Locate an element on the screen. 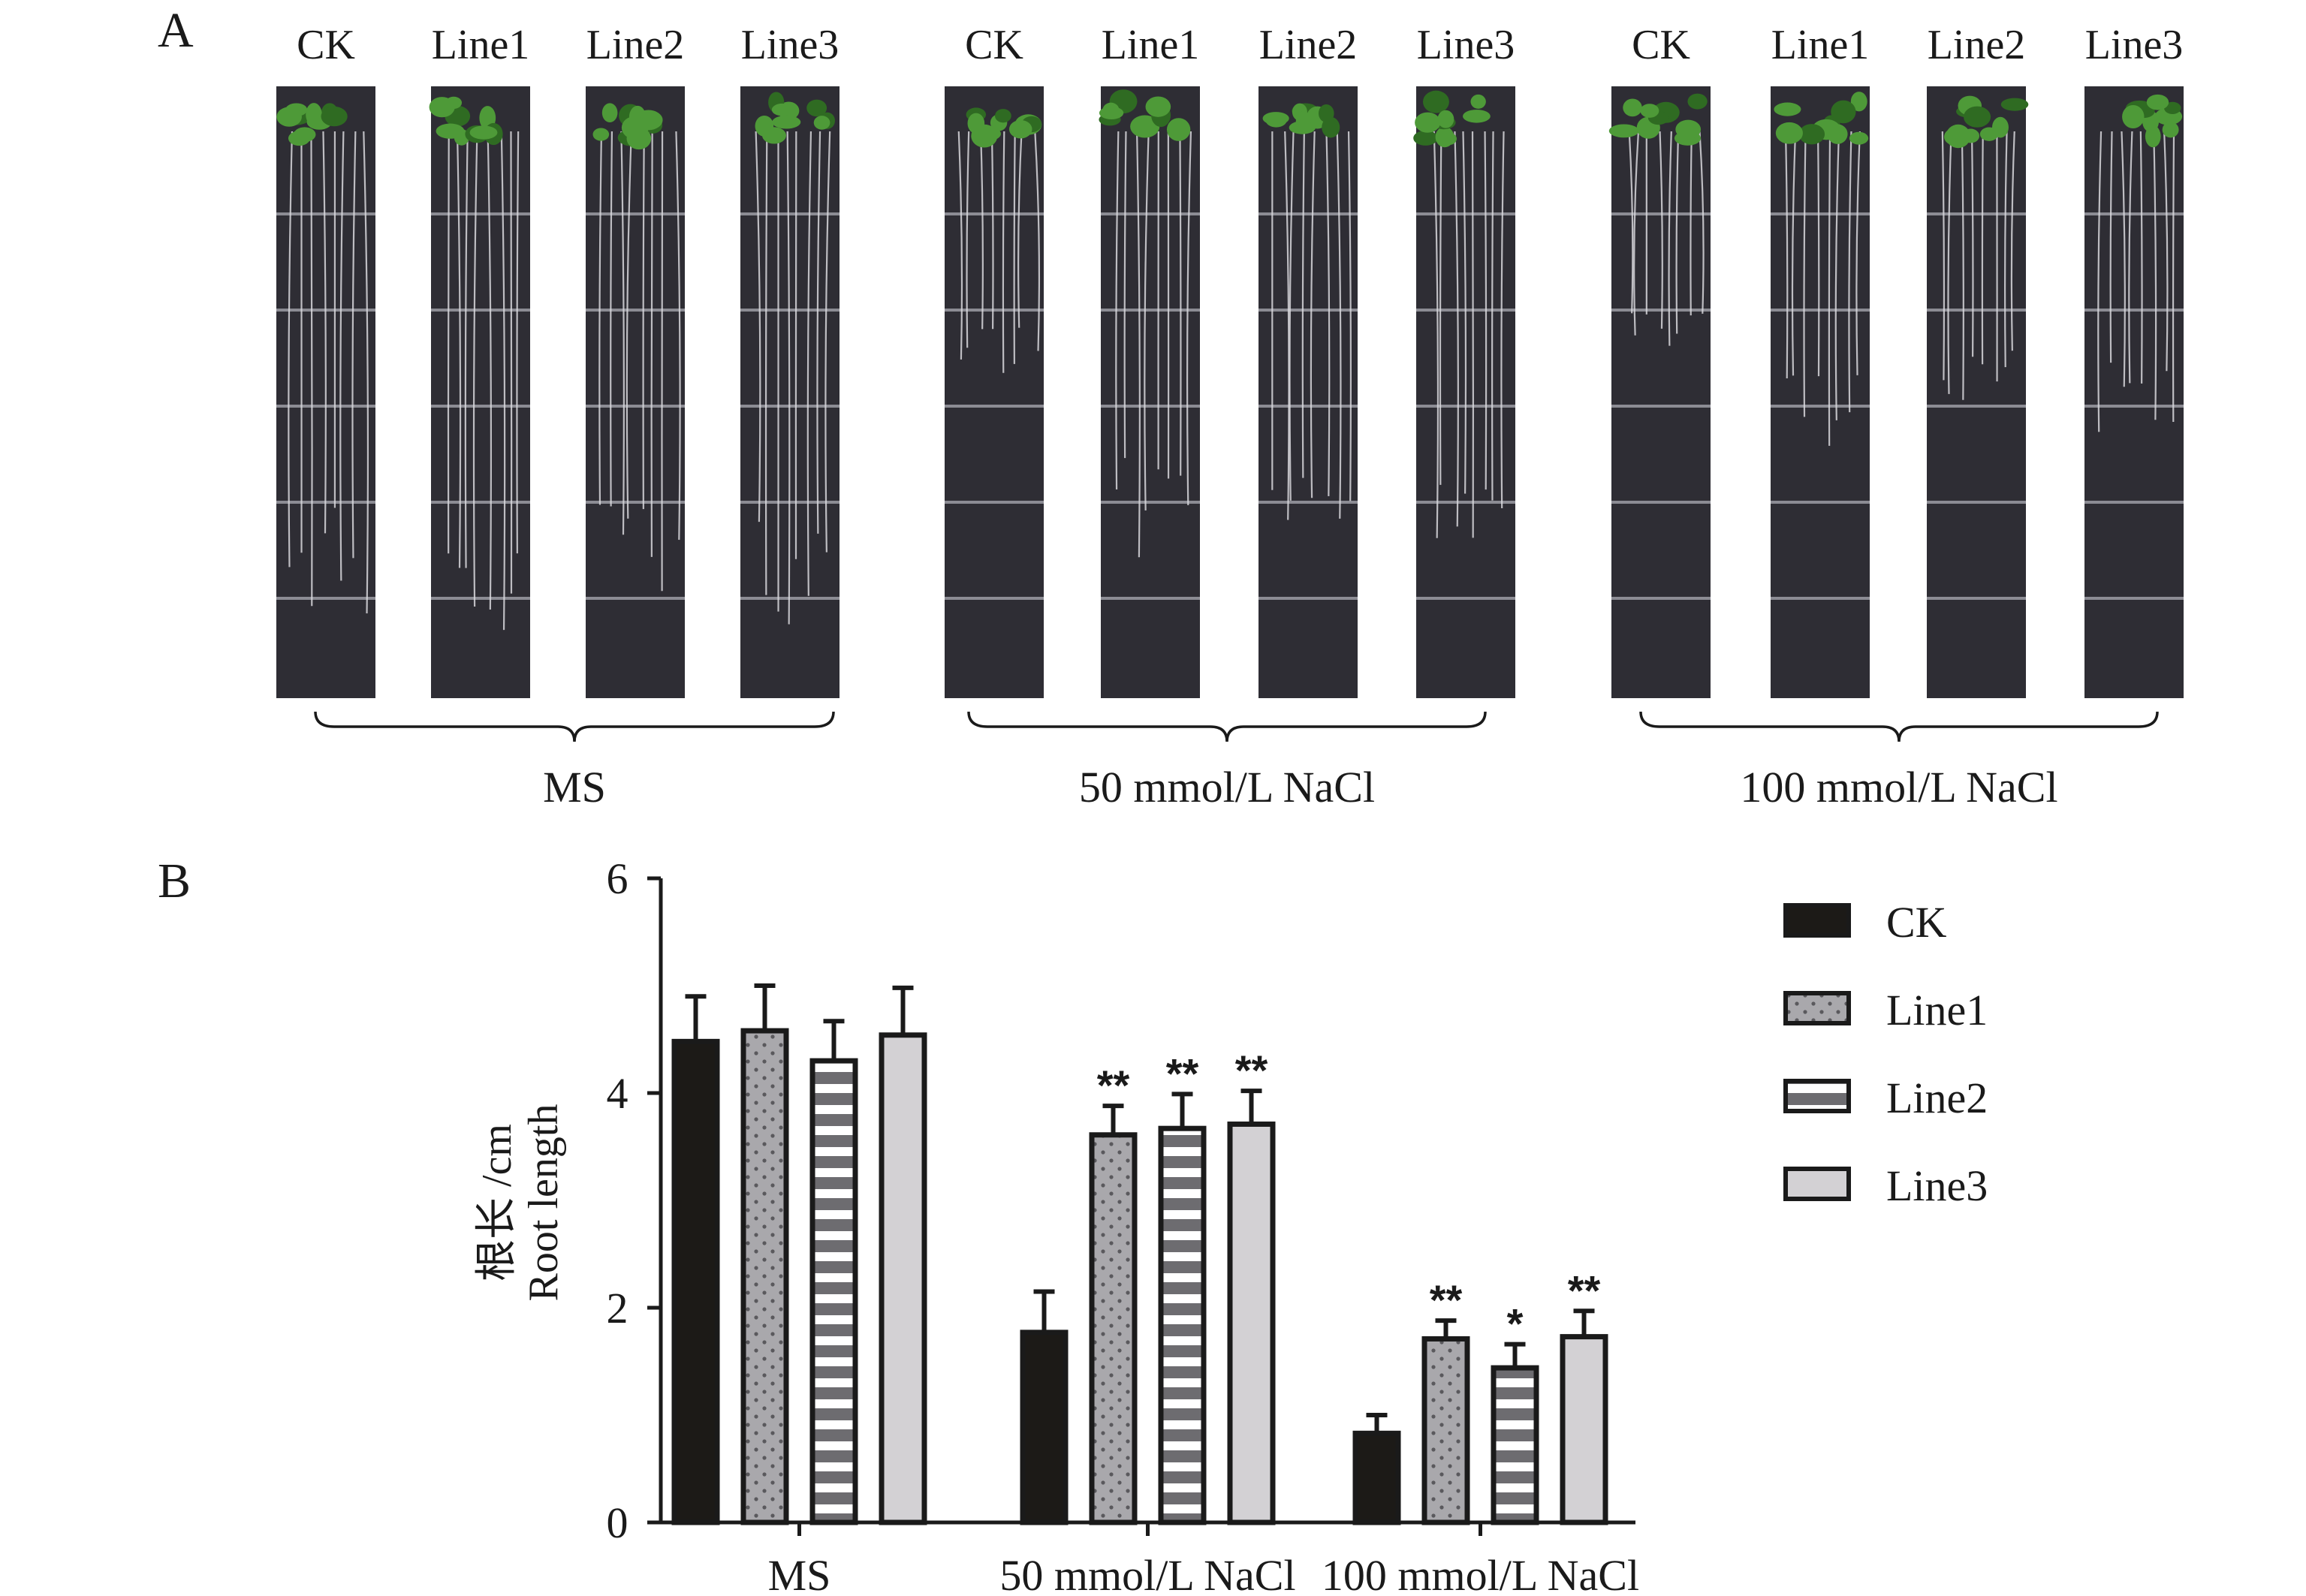 This screenshot has width=2306, height=1596. y-tick-label: 2 is located at coordinates (617, 1308).